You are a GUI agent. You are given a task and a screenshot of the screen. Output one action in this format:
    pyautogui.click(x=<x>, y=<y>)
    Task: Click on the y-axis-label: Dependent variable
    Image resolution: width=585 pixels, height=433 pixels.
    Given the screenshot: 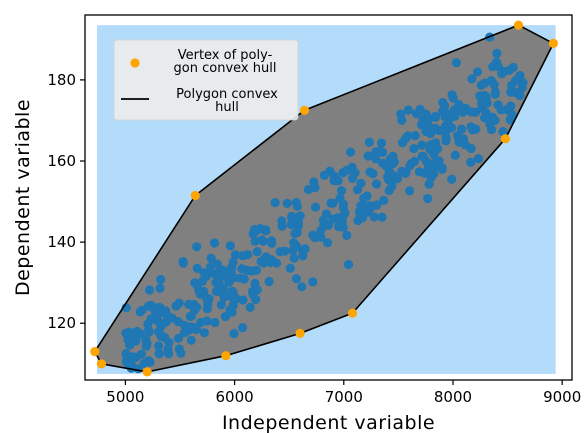 What is the action you would take?
    pyautogui.click(x=23, y=197)
    